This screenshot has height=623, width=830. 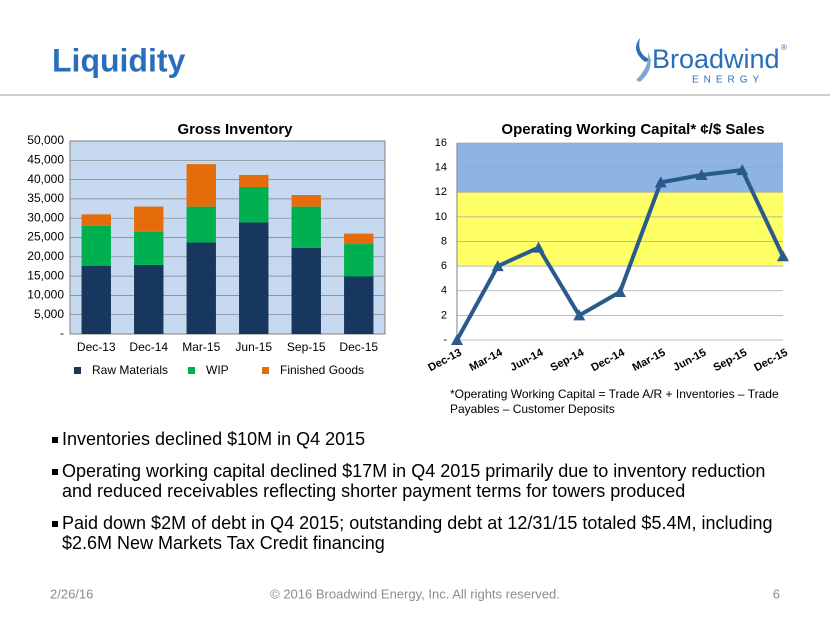 What do you see at coordinates (45, 198) in the screenshot?
I see `y-tick-label: 35,000` at bounding box center [45, 198].